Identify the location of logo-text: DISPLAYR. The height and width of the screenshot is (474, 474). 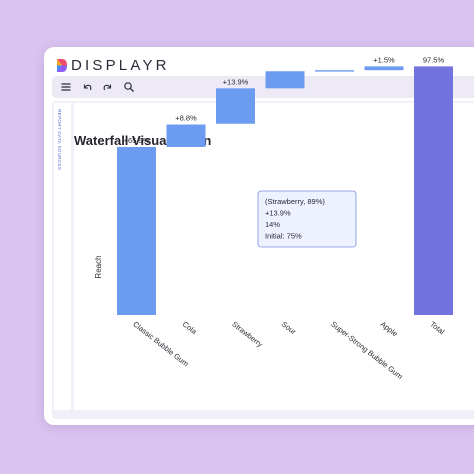
(120, 65).